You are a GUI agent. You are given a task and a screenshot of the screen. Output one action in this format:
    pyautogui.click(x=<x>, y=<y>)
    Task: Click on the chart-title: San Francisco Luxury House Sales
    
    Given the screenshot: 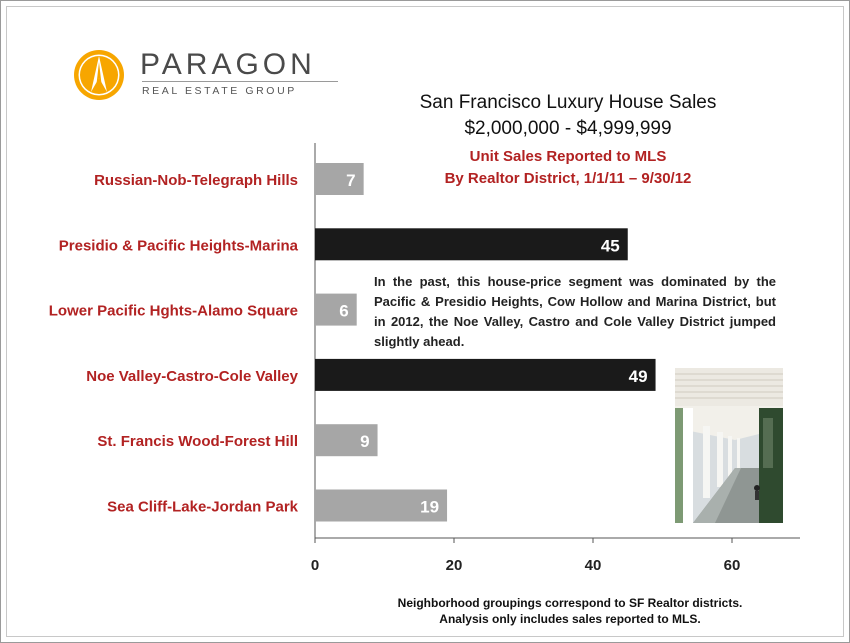 What is the action you would take?
    pyautogui.click(x=568, y=102)
    